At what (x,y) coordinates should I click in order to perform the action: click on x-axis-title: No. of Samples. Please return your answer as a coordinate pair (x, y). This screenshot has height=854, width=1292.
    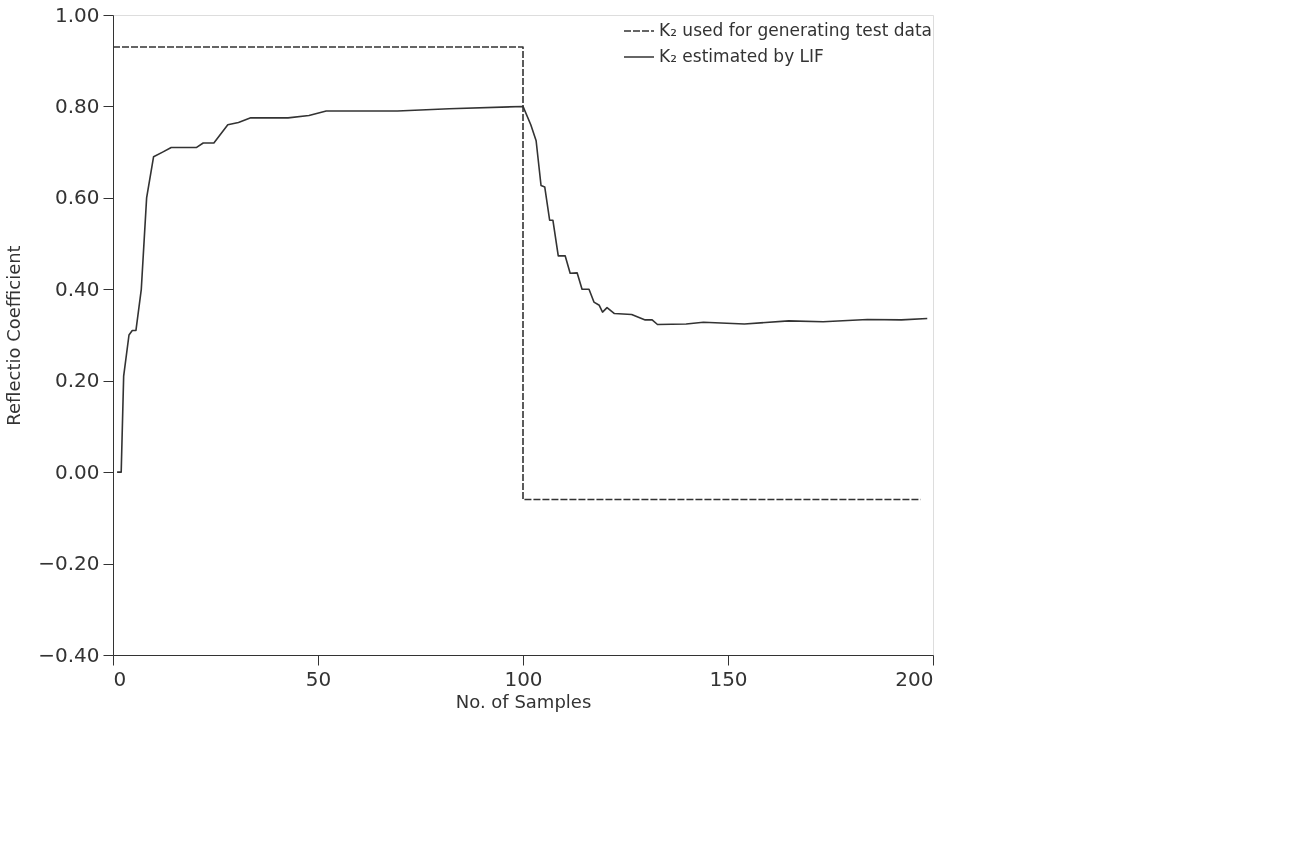
    Looking at the image, I should click on (523, 701).